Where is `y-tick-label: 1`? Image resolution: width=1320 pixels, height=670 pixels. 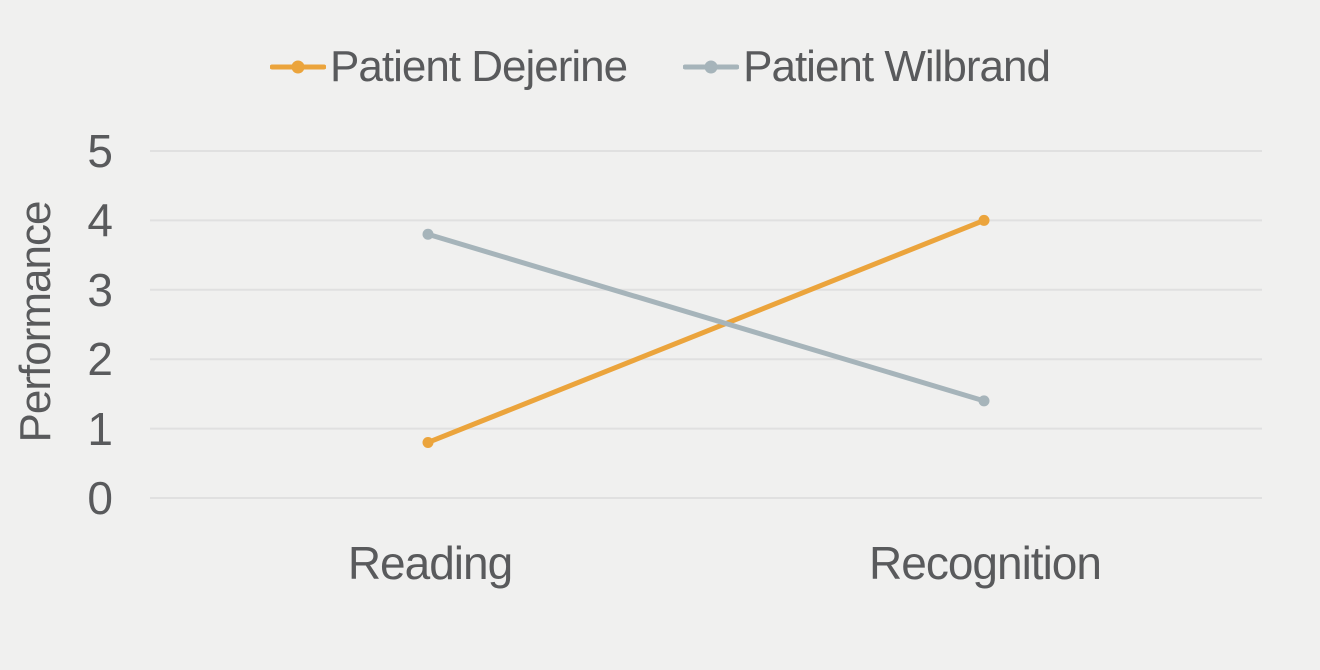
y-tick-label: 1 is located at coordinates (100, 429).